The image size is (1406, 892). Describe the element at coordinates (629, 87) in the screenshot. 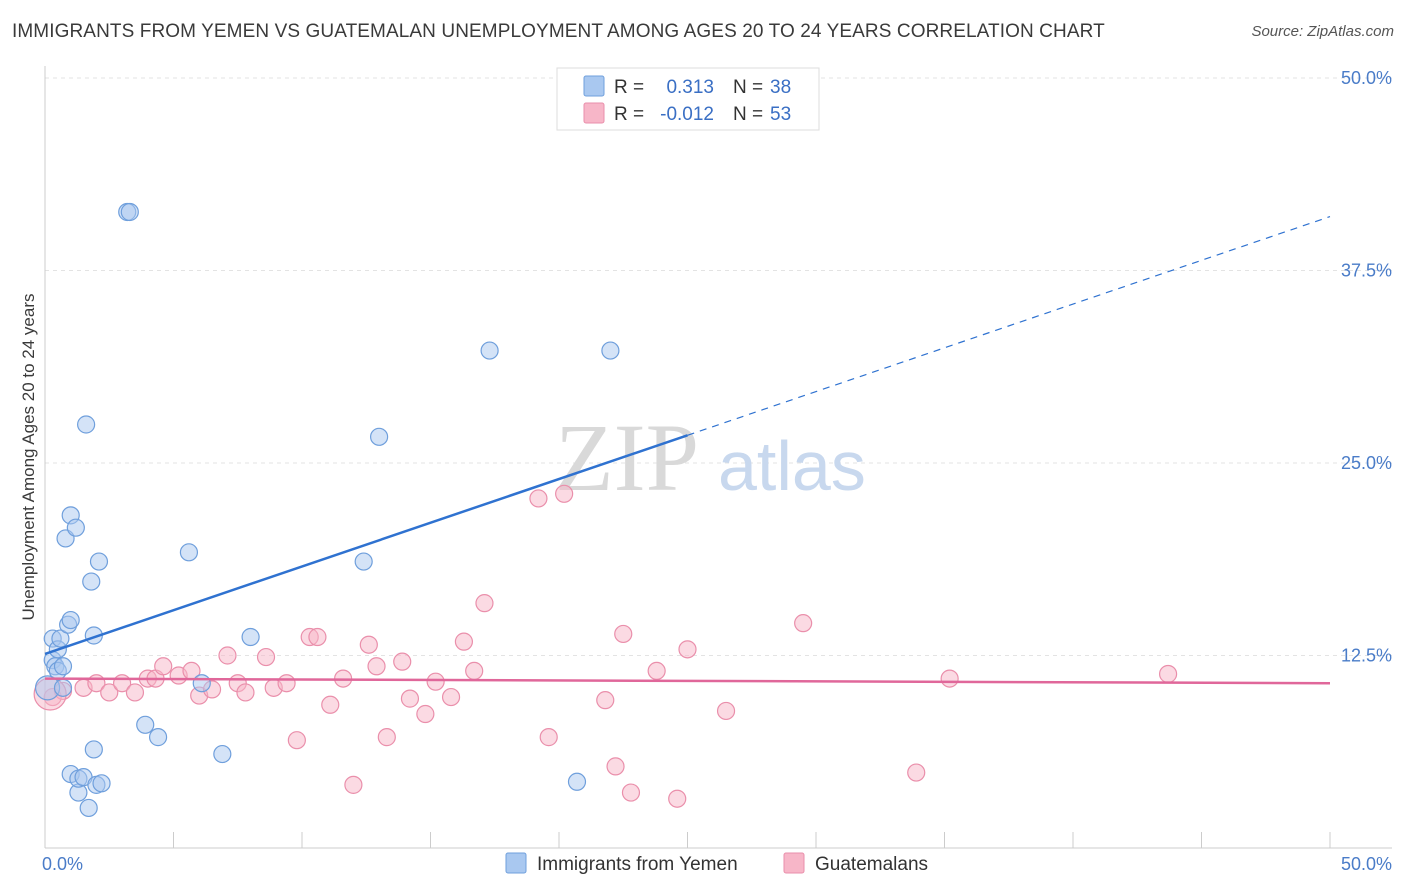

I see `legend-r-label-1: R =` at that location.